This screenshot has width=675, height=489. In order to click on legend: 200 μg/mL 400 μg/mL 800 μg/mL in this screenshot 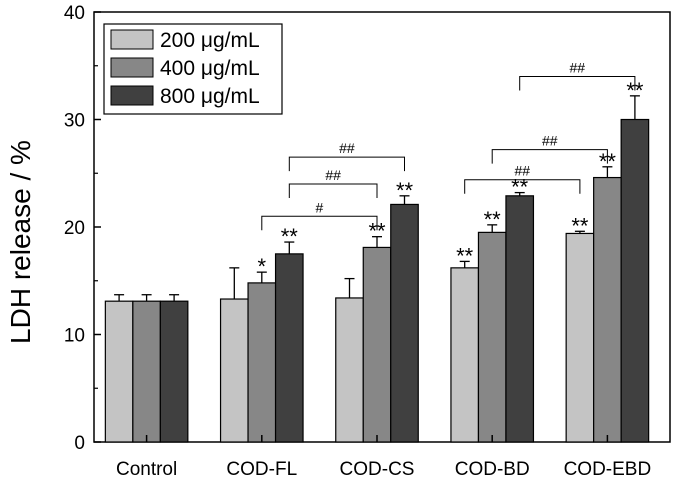, I will do `click(193, 69)`.